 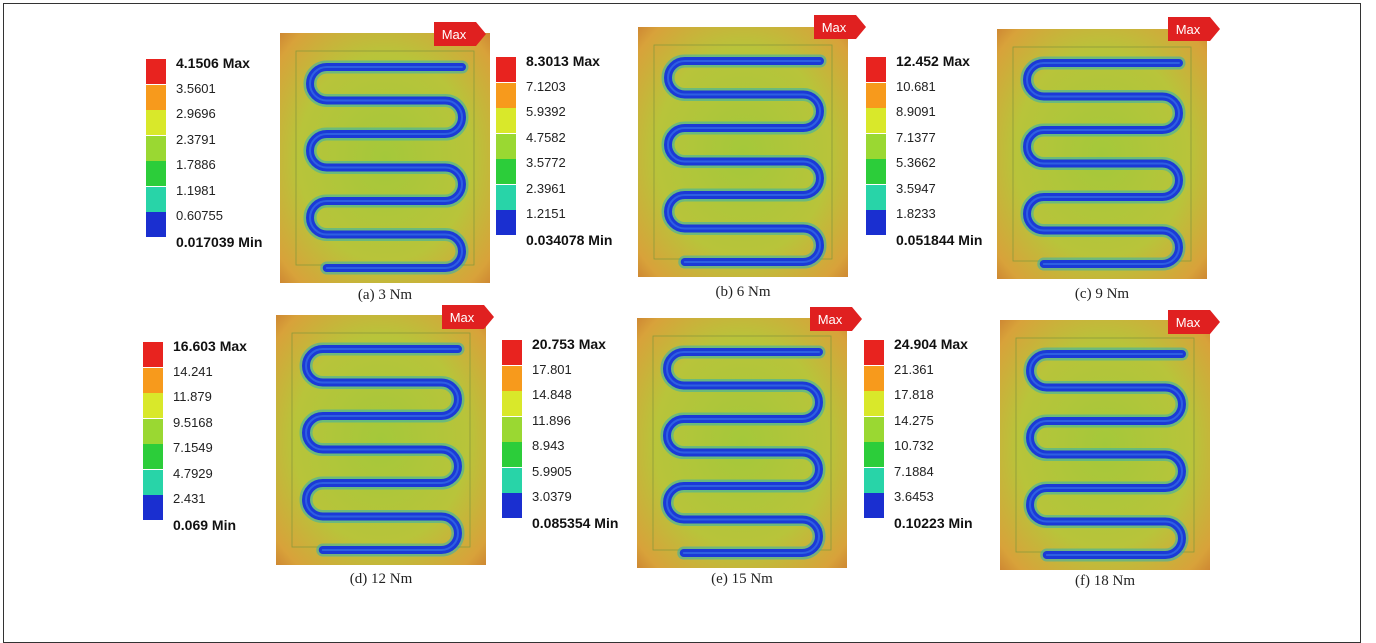 What do you see at coordinates (385, 295) in the screenshot?
I see `panel-caption: (a) 3 Nm` at bounding box center [385, 295].